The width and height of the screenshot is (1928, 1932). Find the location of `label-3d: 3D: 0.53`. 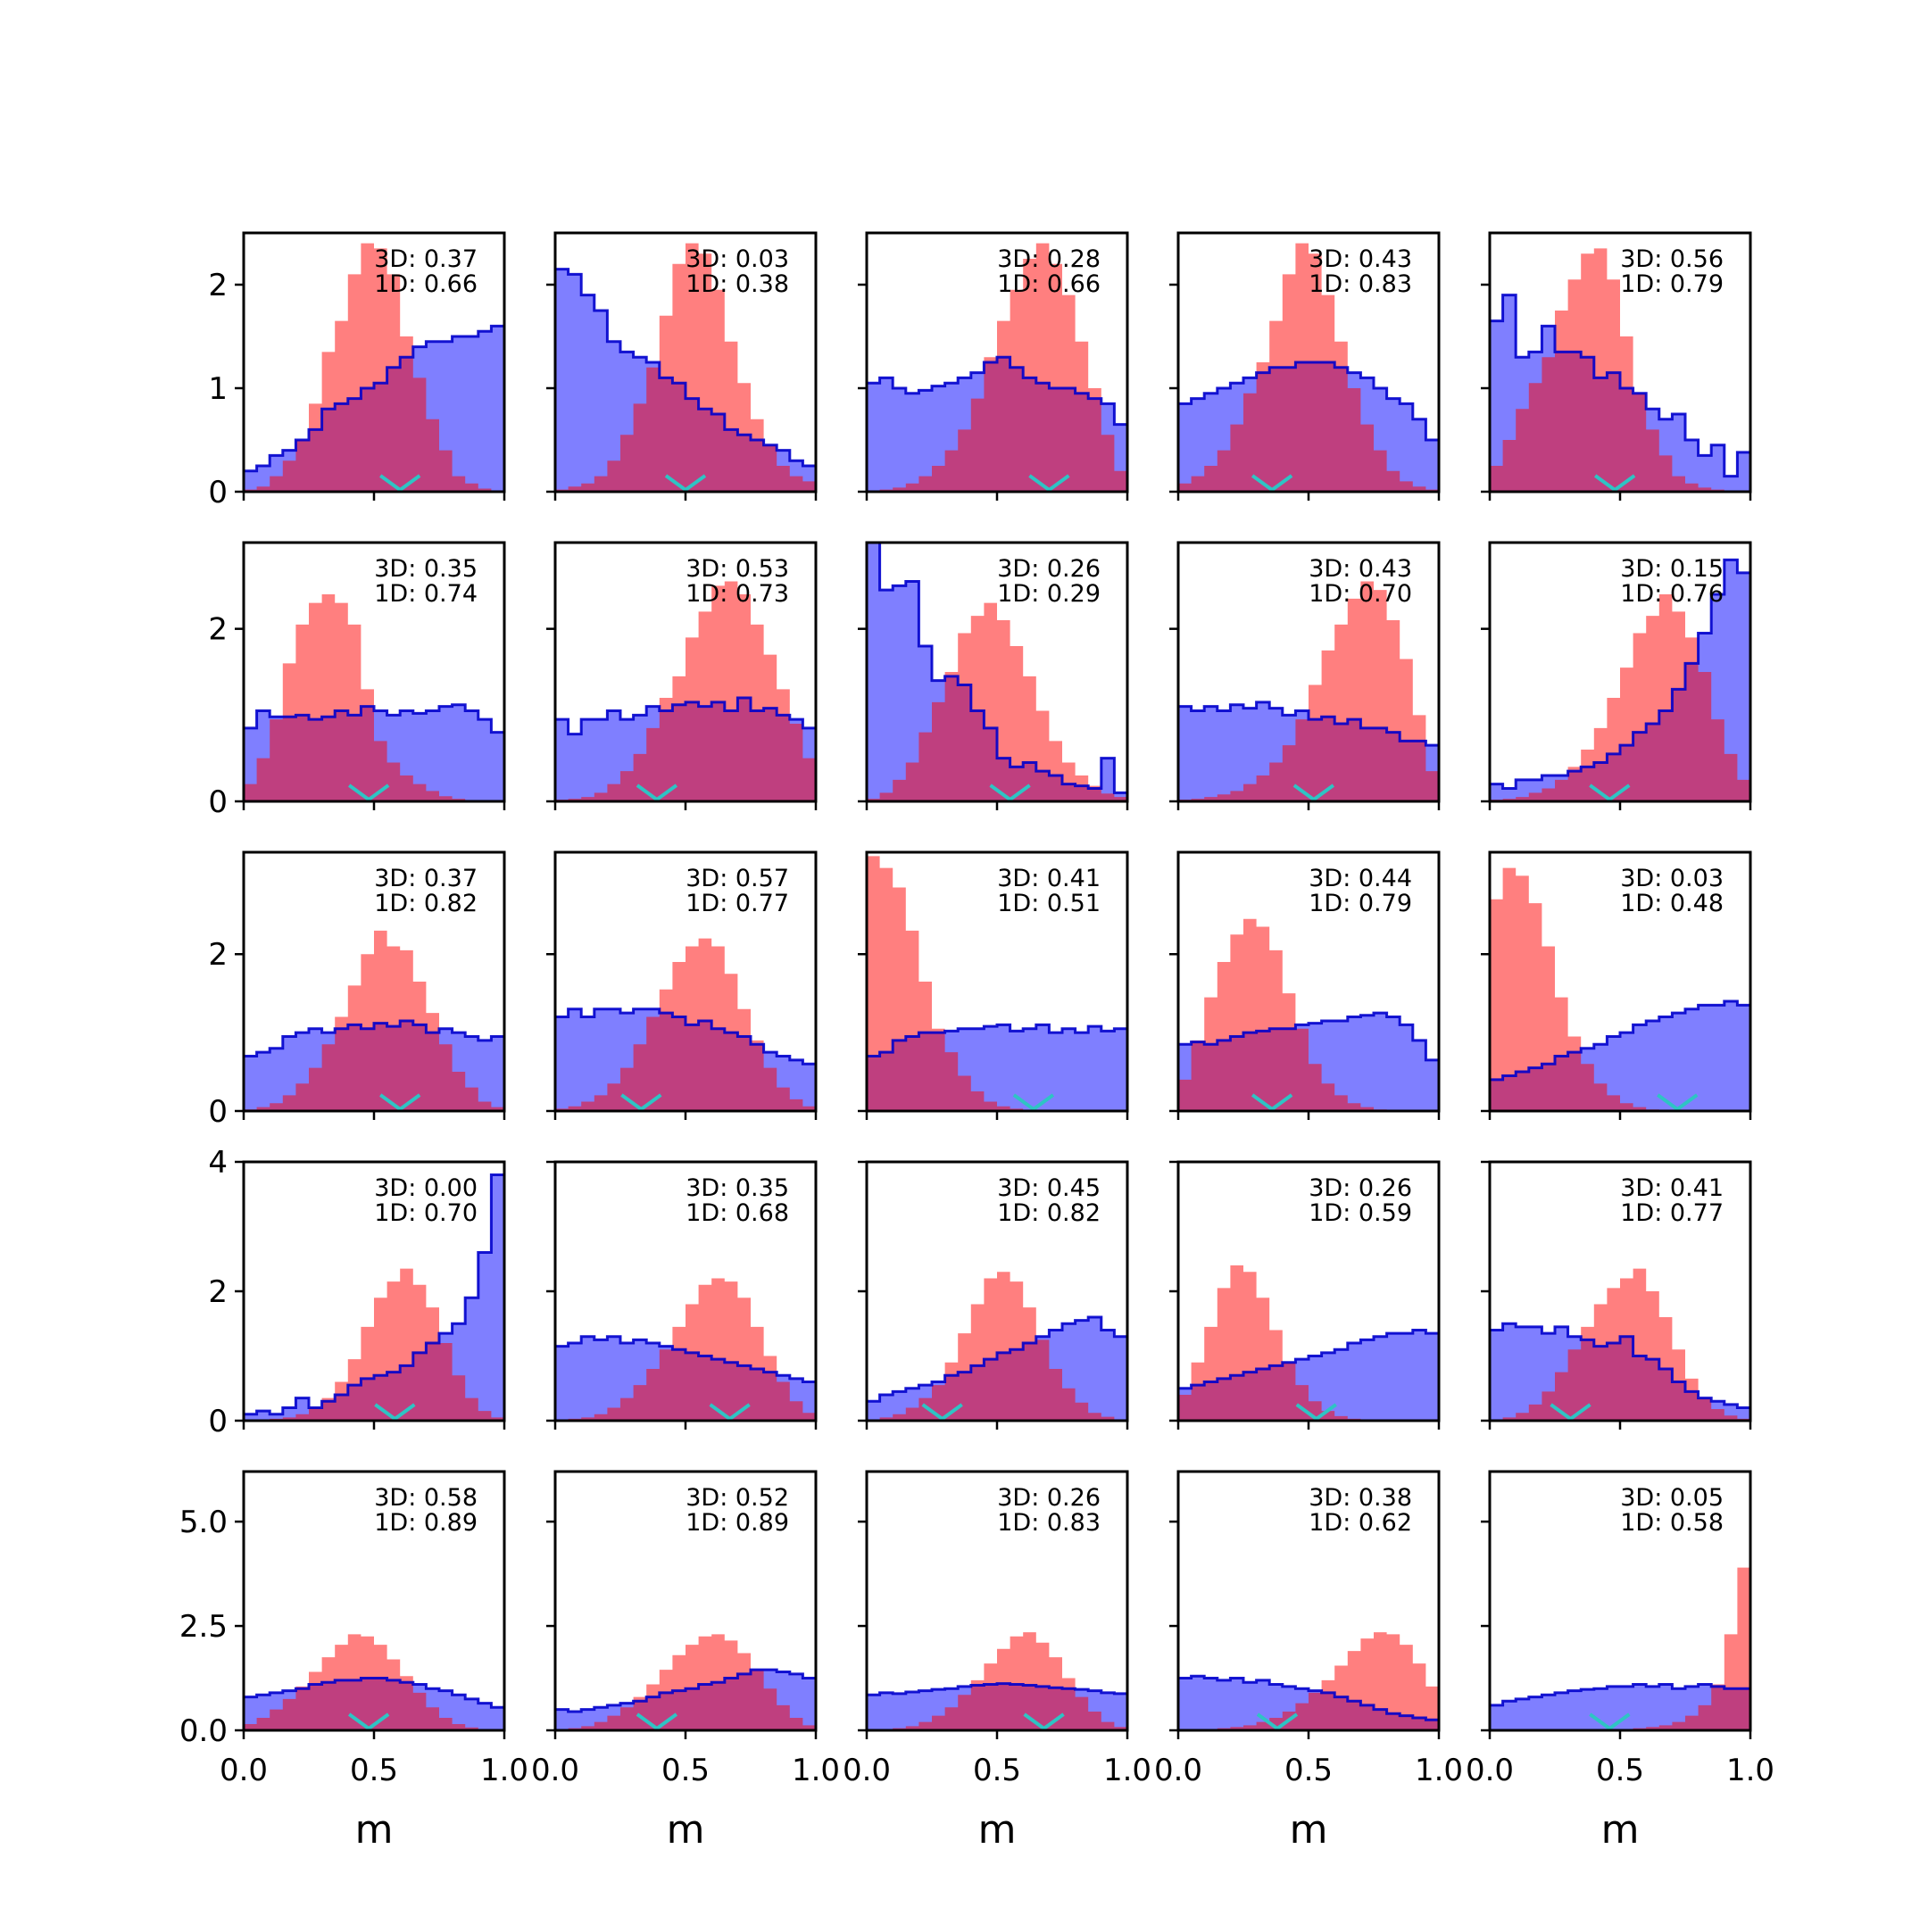

label-3d: 3D: 0.53 is located at coordinates (737, 569).